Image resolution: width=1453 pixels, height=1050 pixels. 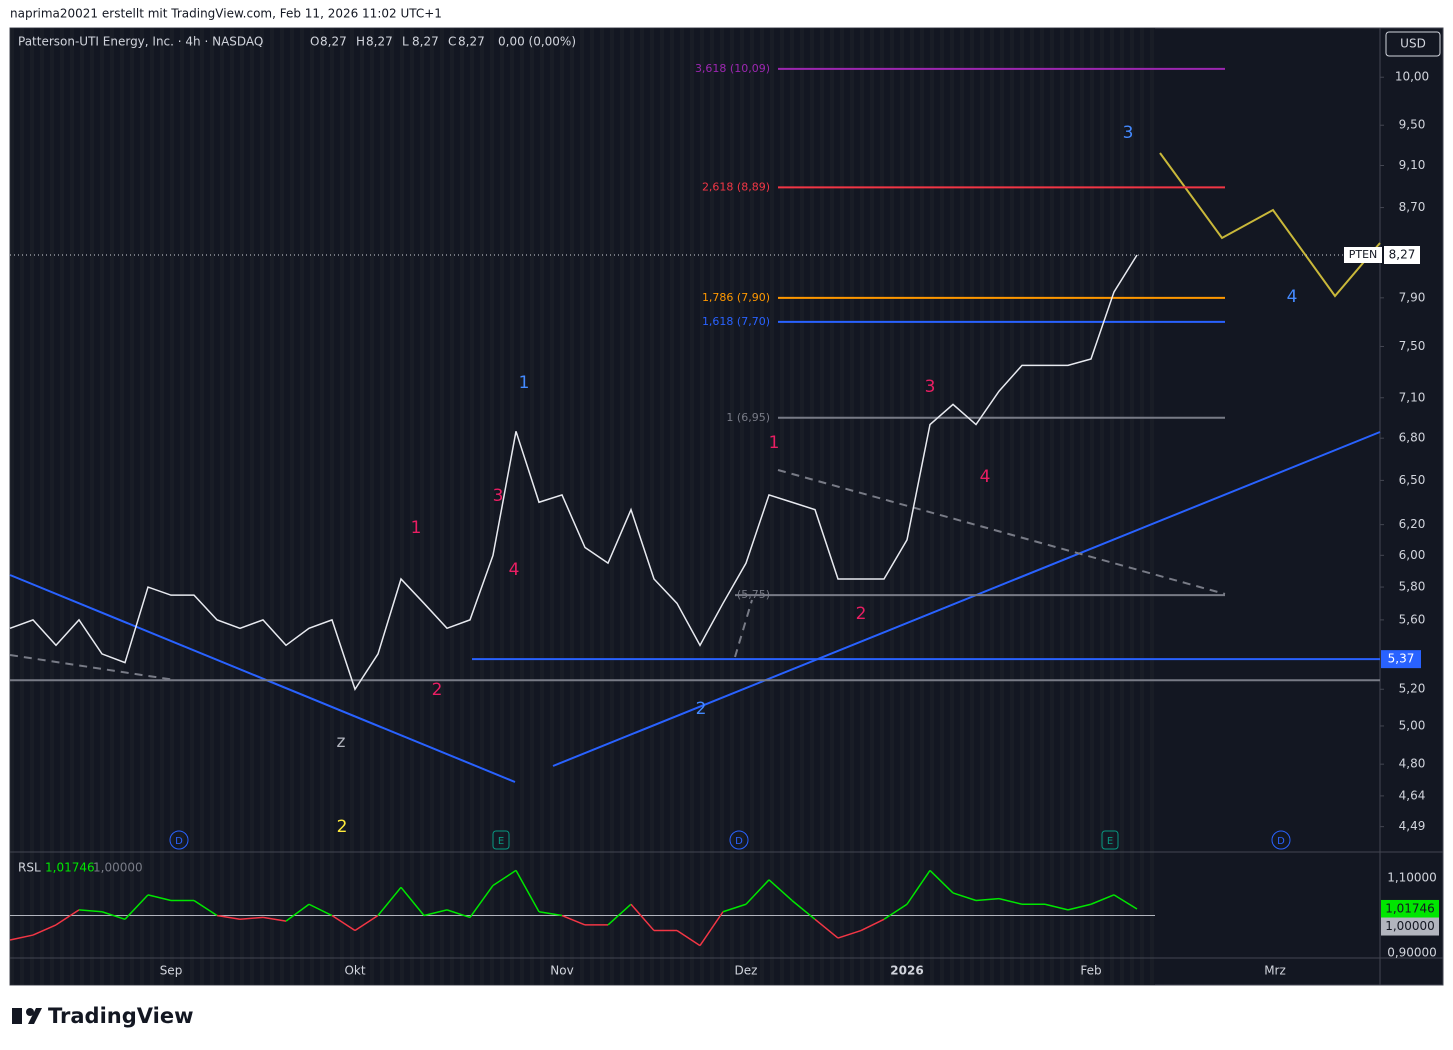 I want to click on indicator-base-badge-label: 1,00000, so click(x=1410, y=926).